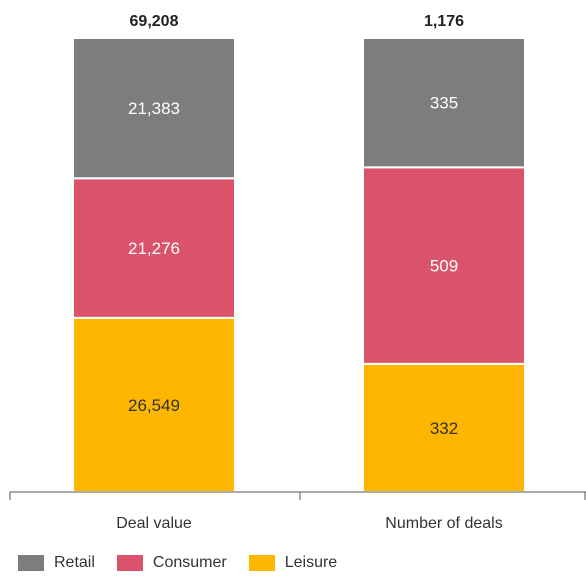  I want to click on legend-item-consumer: Consumer, so click(171, 563).